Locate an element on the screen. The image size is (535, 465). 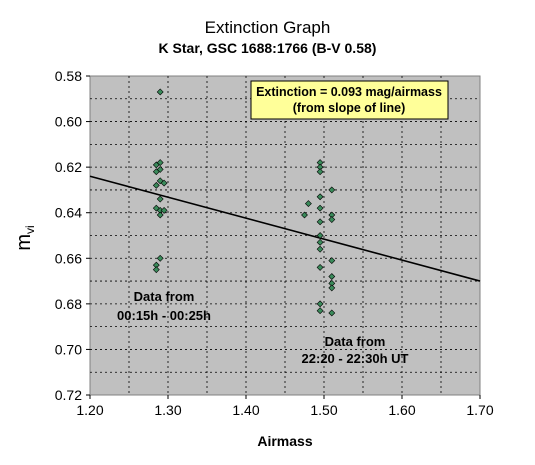
y-axis-label: mvi is located at coordinates (25, 237).